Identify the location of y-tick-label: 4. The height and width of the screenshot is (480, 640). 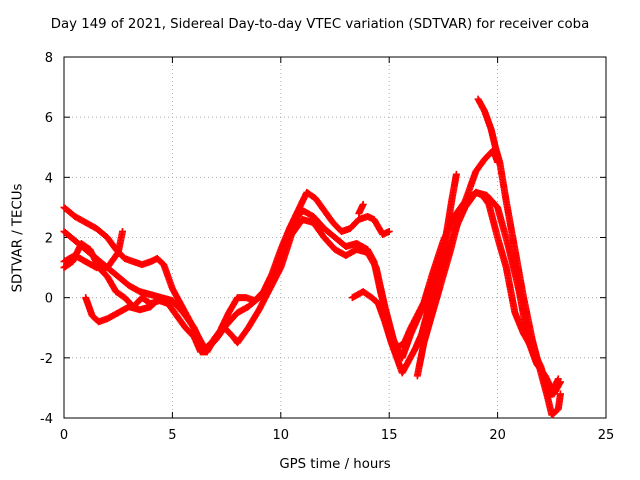
(49, 178).